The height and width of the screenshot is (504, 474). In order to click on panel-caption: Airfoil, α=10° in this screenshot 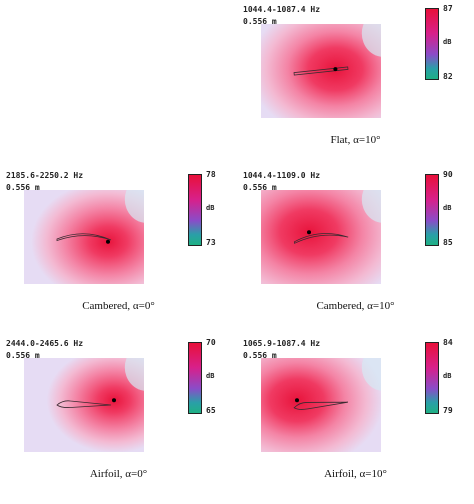, I will do `click(355, 474)`.